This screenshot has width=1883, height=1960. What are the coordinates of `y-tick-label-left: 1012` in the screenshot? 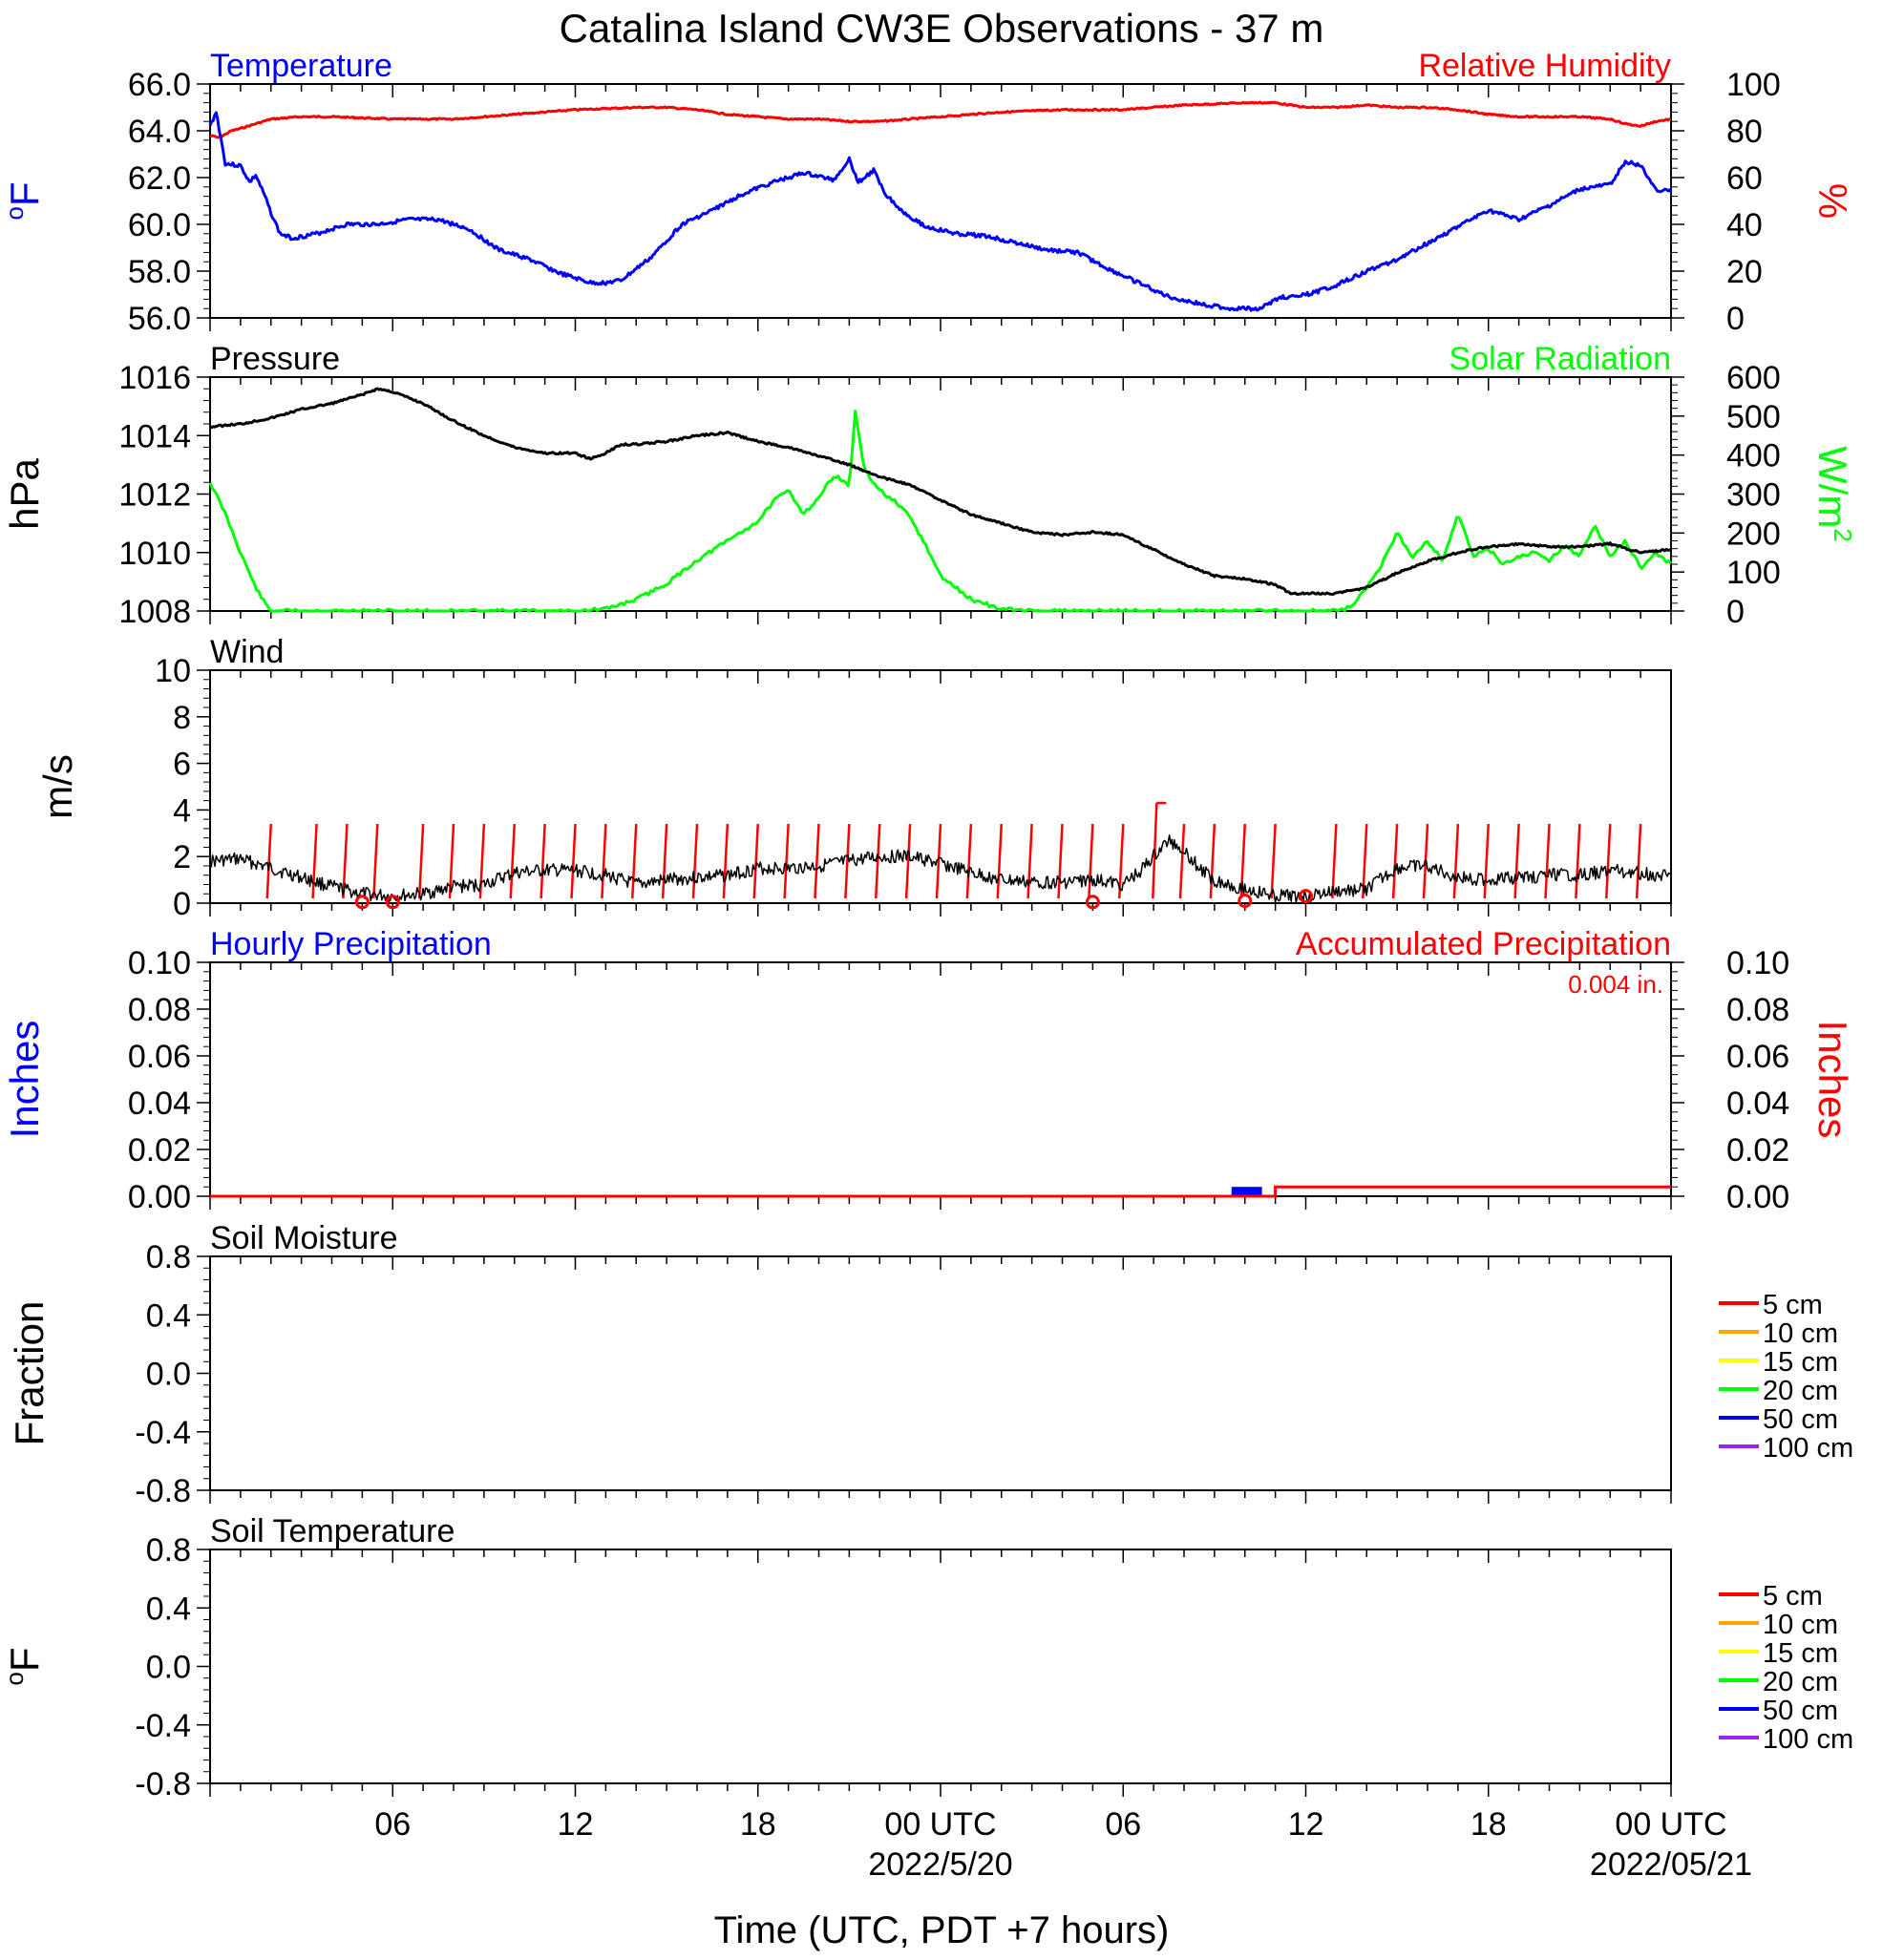 It's located at (154, 495).